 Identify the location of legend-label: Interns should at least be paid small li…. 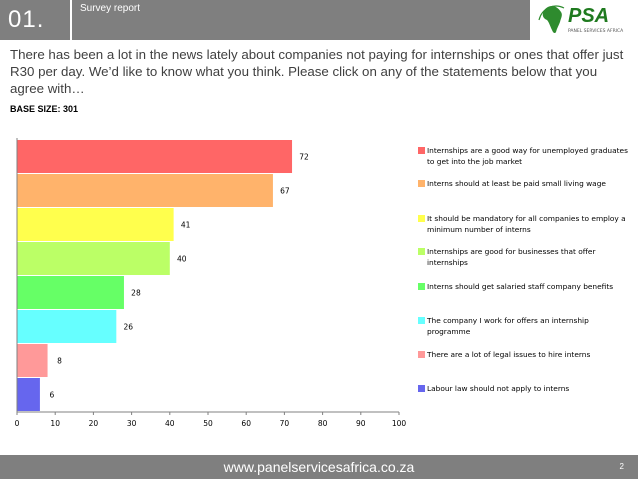
(516, 183).